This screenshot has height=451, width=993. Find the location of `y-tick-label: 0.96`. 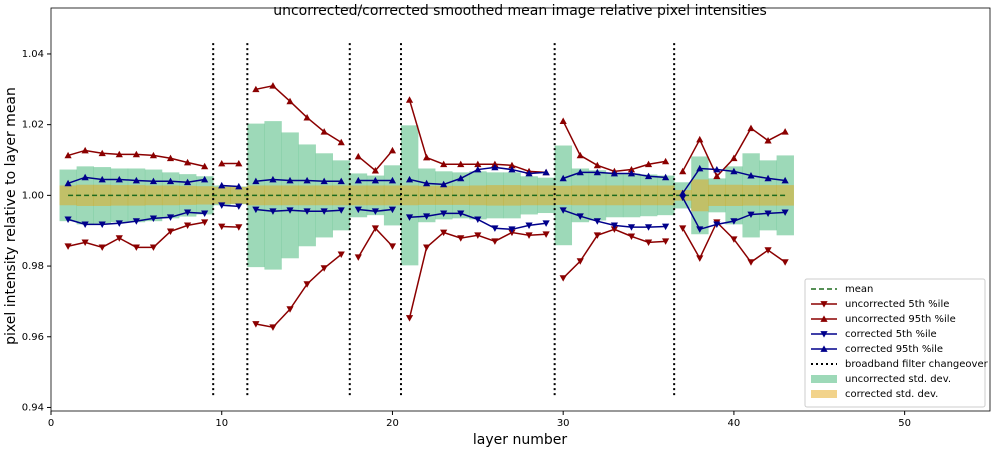

y-tick-label: 0.96 is located at coordinates (33, 337).